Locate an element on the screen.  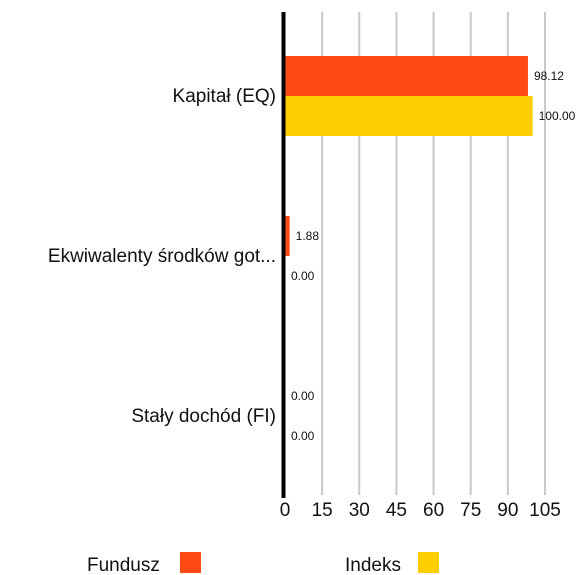
data-label: 1.88 is located at coordinates (308, 236).